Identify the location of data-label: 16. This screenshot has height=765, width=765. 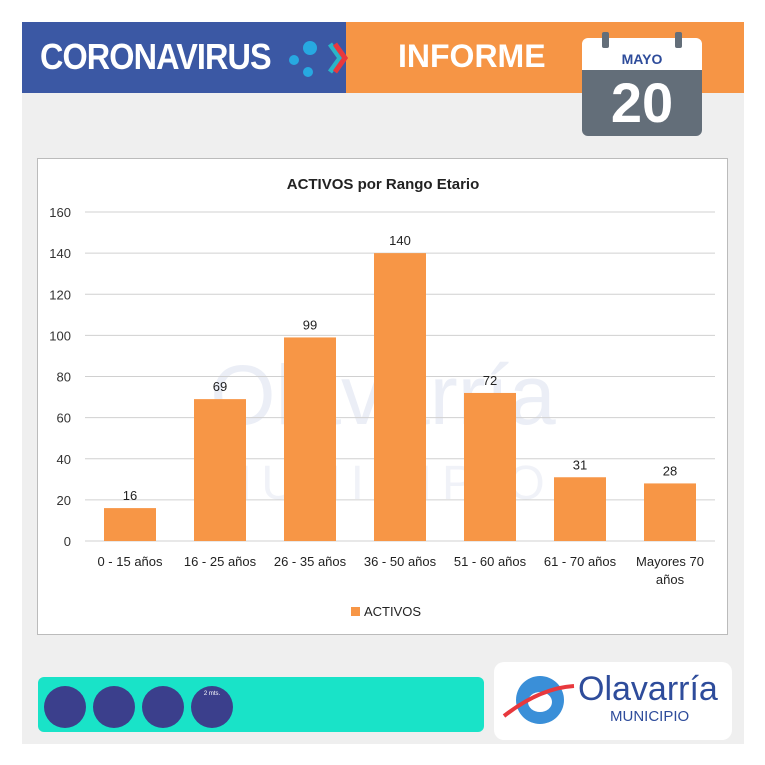
(130, 495).